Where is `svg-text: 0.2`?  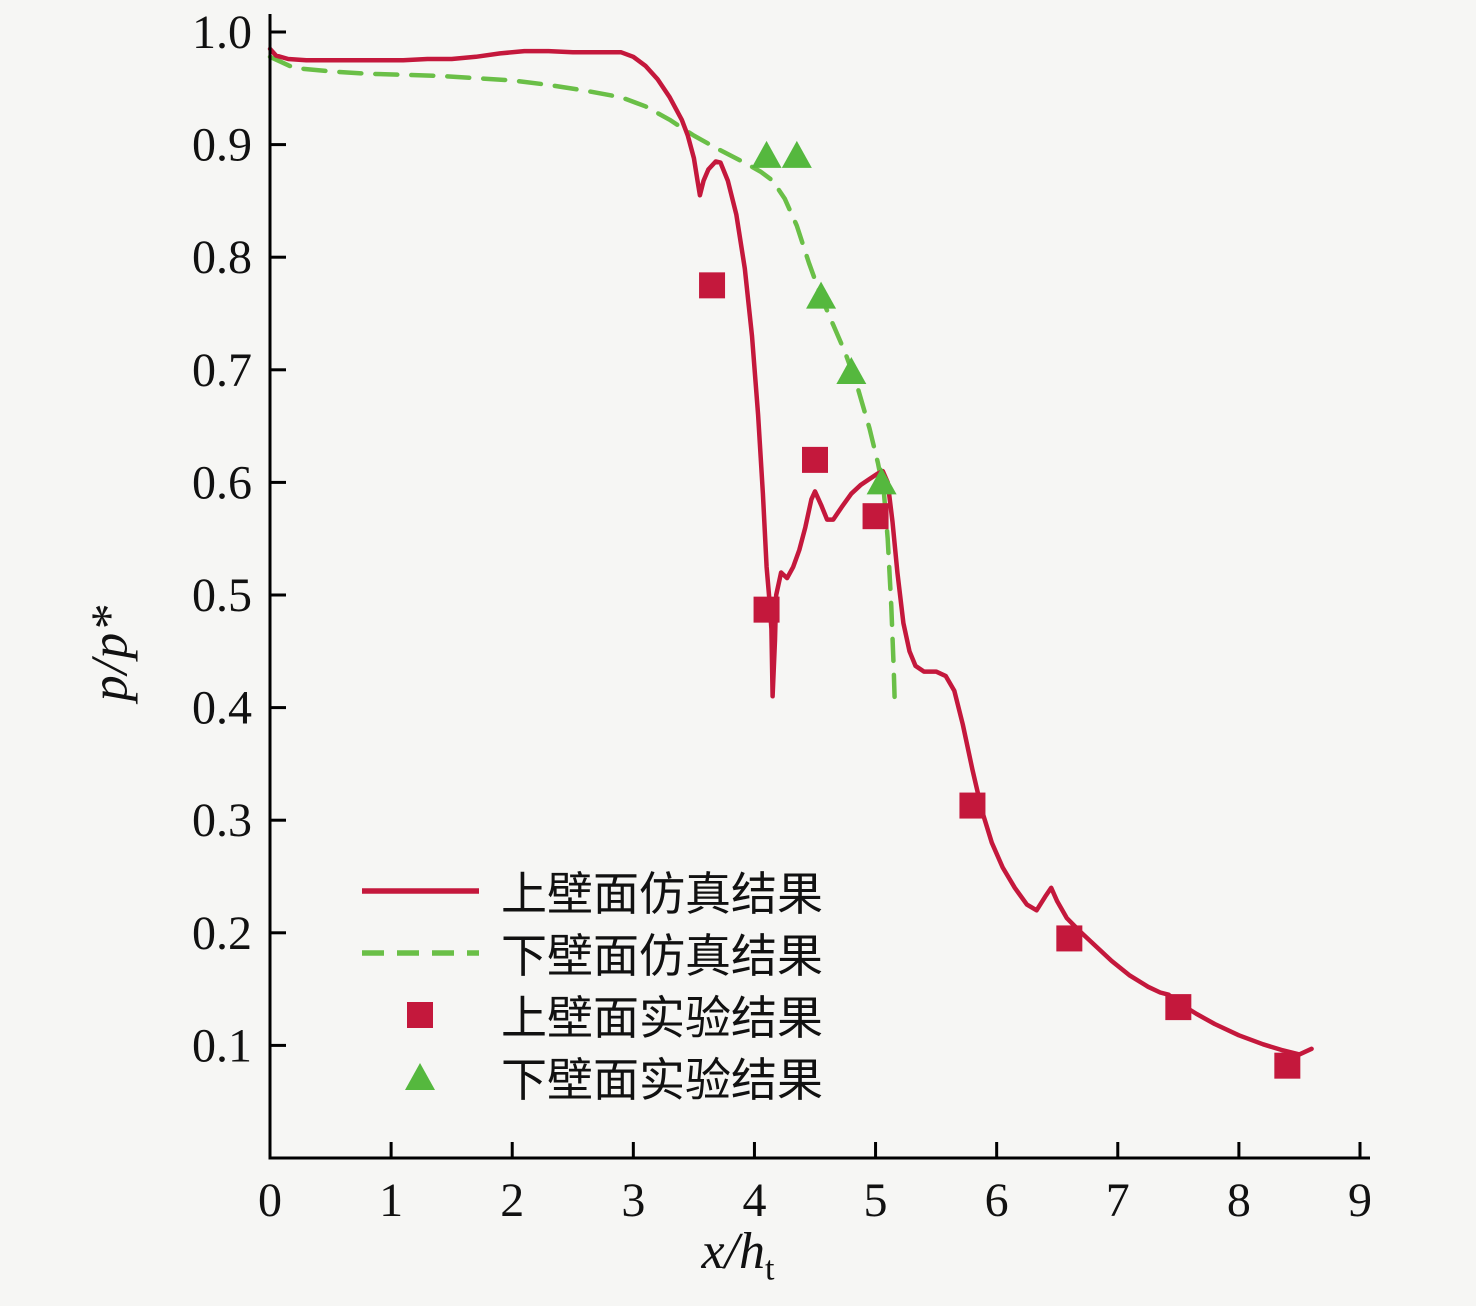 svg-text: 0.2 is located at coordinates (222, 933).